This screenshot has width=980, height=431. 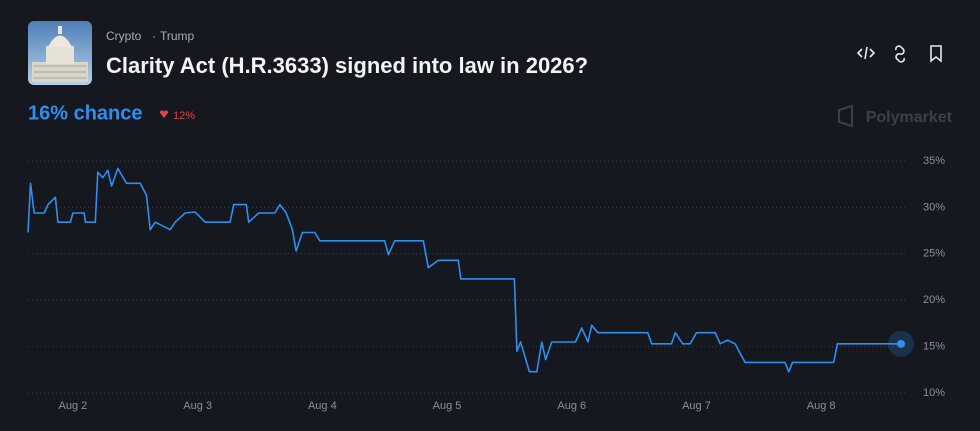 I want to click on change: 12%, so click(x=184, y=116).